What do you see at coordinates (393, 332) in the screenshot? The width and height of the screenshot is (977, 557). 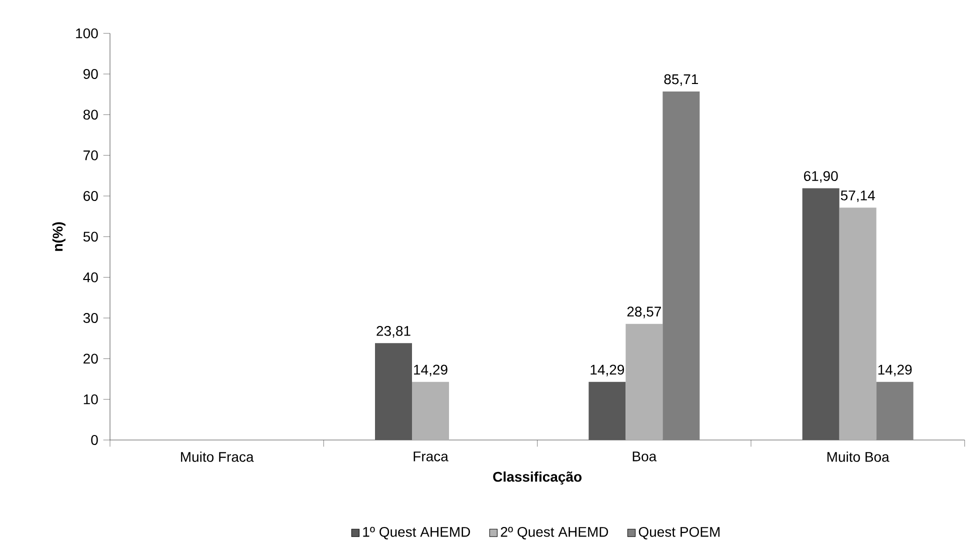 I see `data-label: 23,81` at bounding box center [393, 332].